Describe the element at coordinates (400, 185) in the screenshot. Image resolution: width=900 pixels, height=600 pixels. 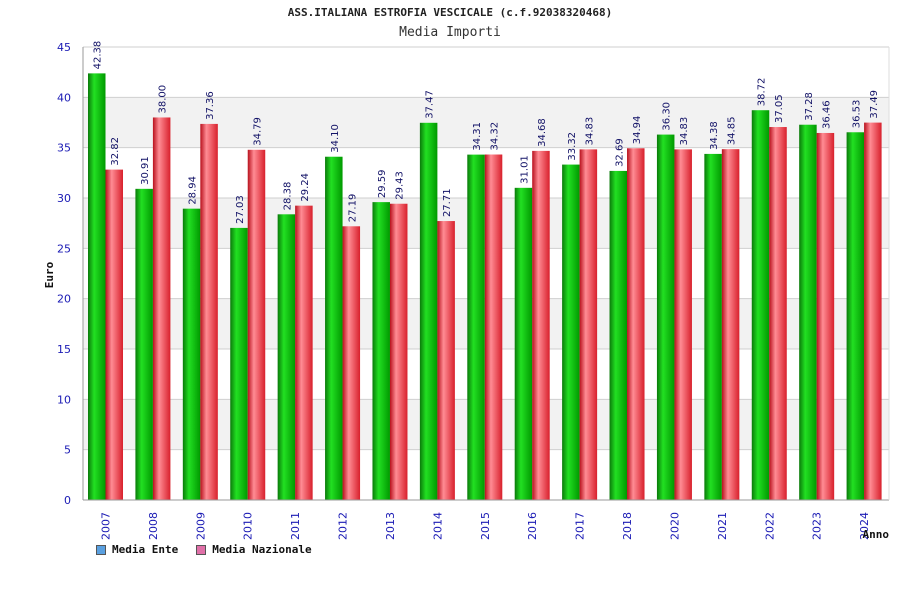
I see `data-label: 29.43` at that location.